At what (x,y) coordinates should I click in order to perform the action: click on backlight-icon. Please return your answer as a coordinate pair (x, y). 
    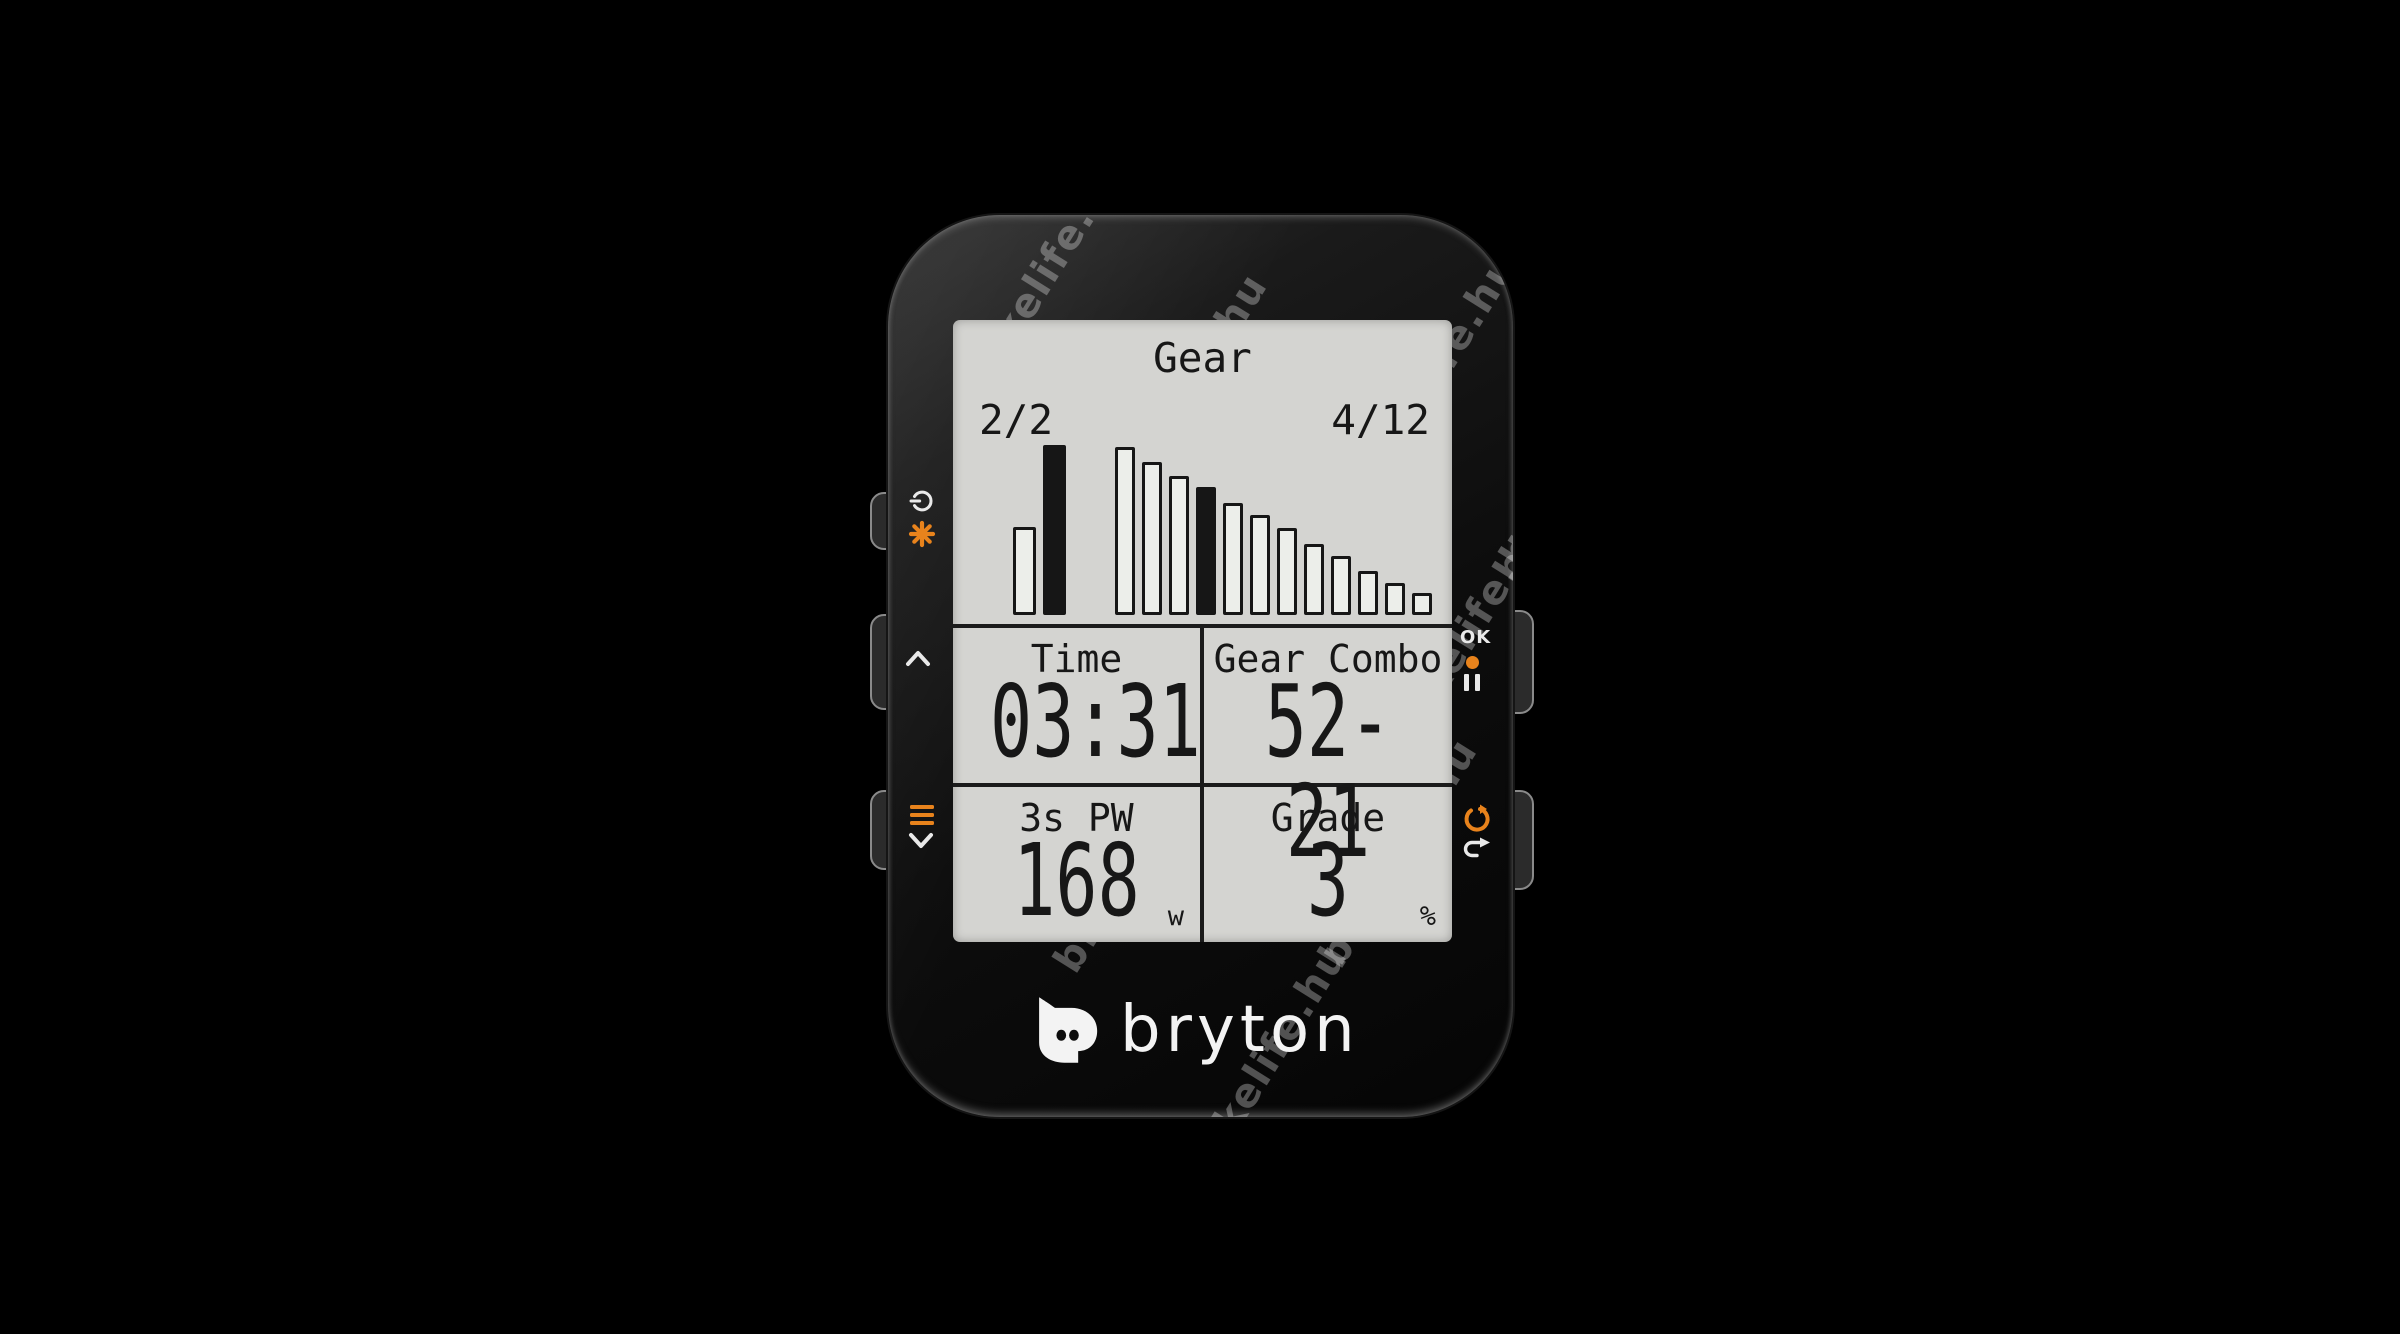
    Looking at the image, I should click on (922, 536).